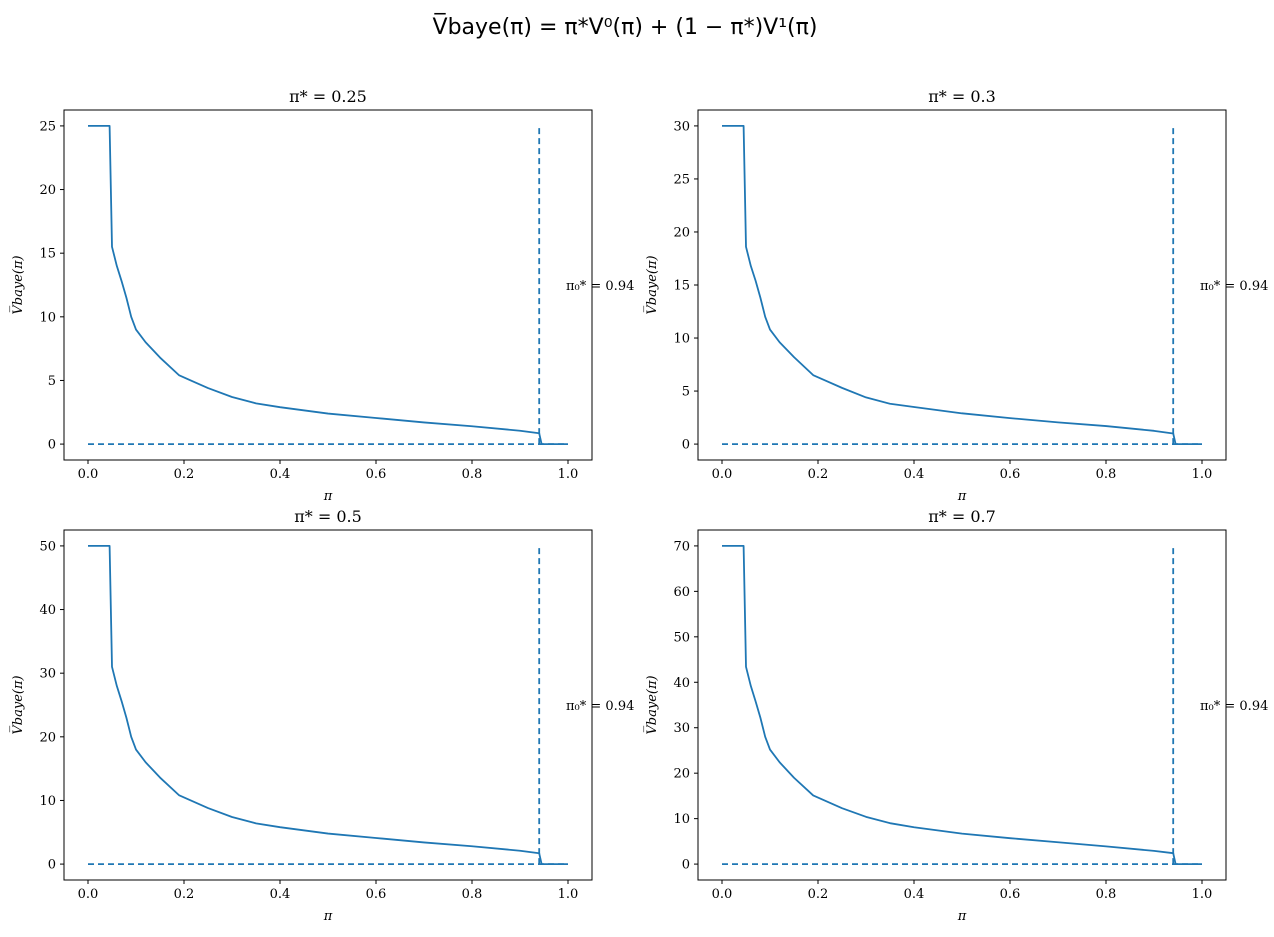 This screenshot has height=937, width=1274. Describe the element at coordinates (962, 96) in the screenshot. I see `subplot-title: π* = 0.3` at that location.